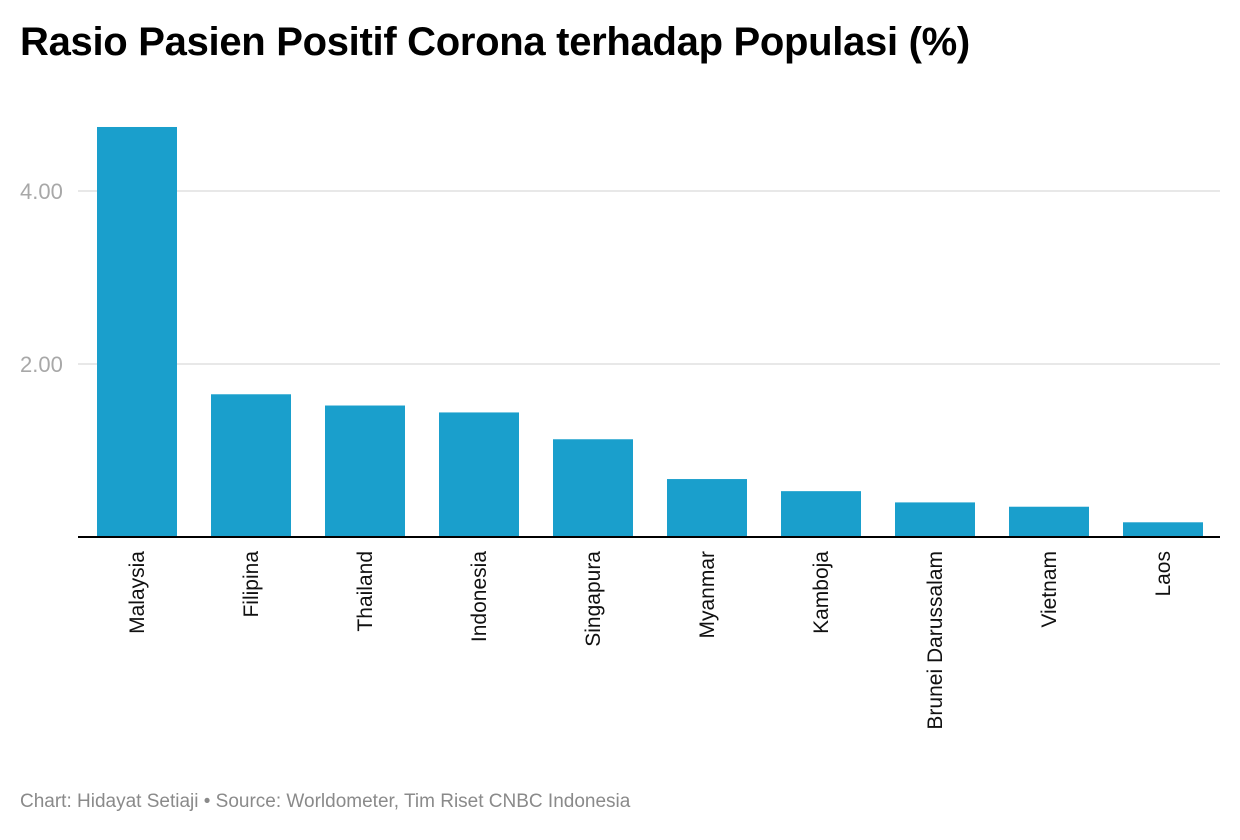 This screenshot has width=1240, height=840. I want to click on bar-kamboja, so click(821, 514).